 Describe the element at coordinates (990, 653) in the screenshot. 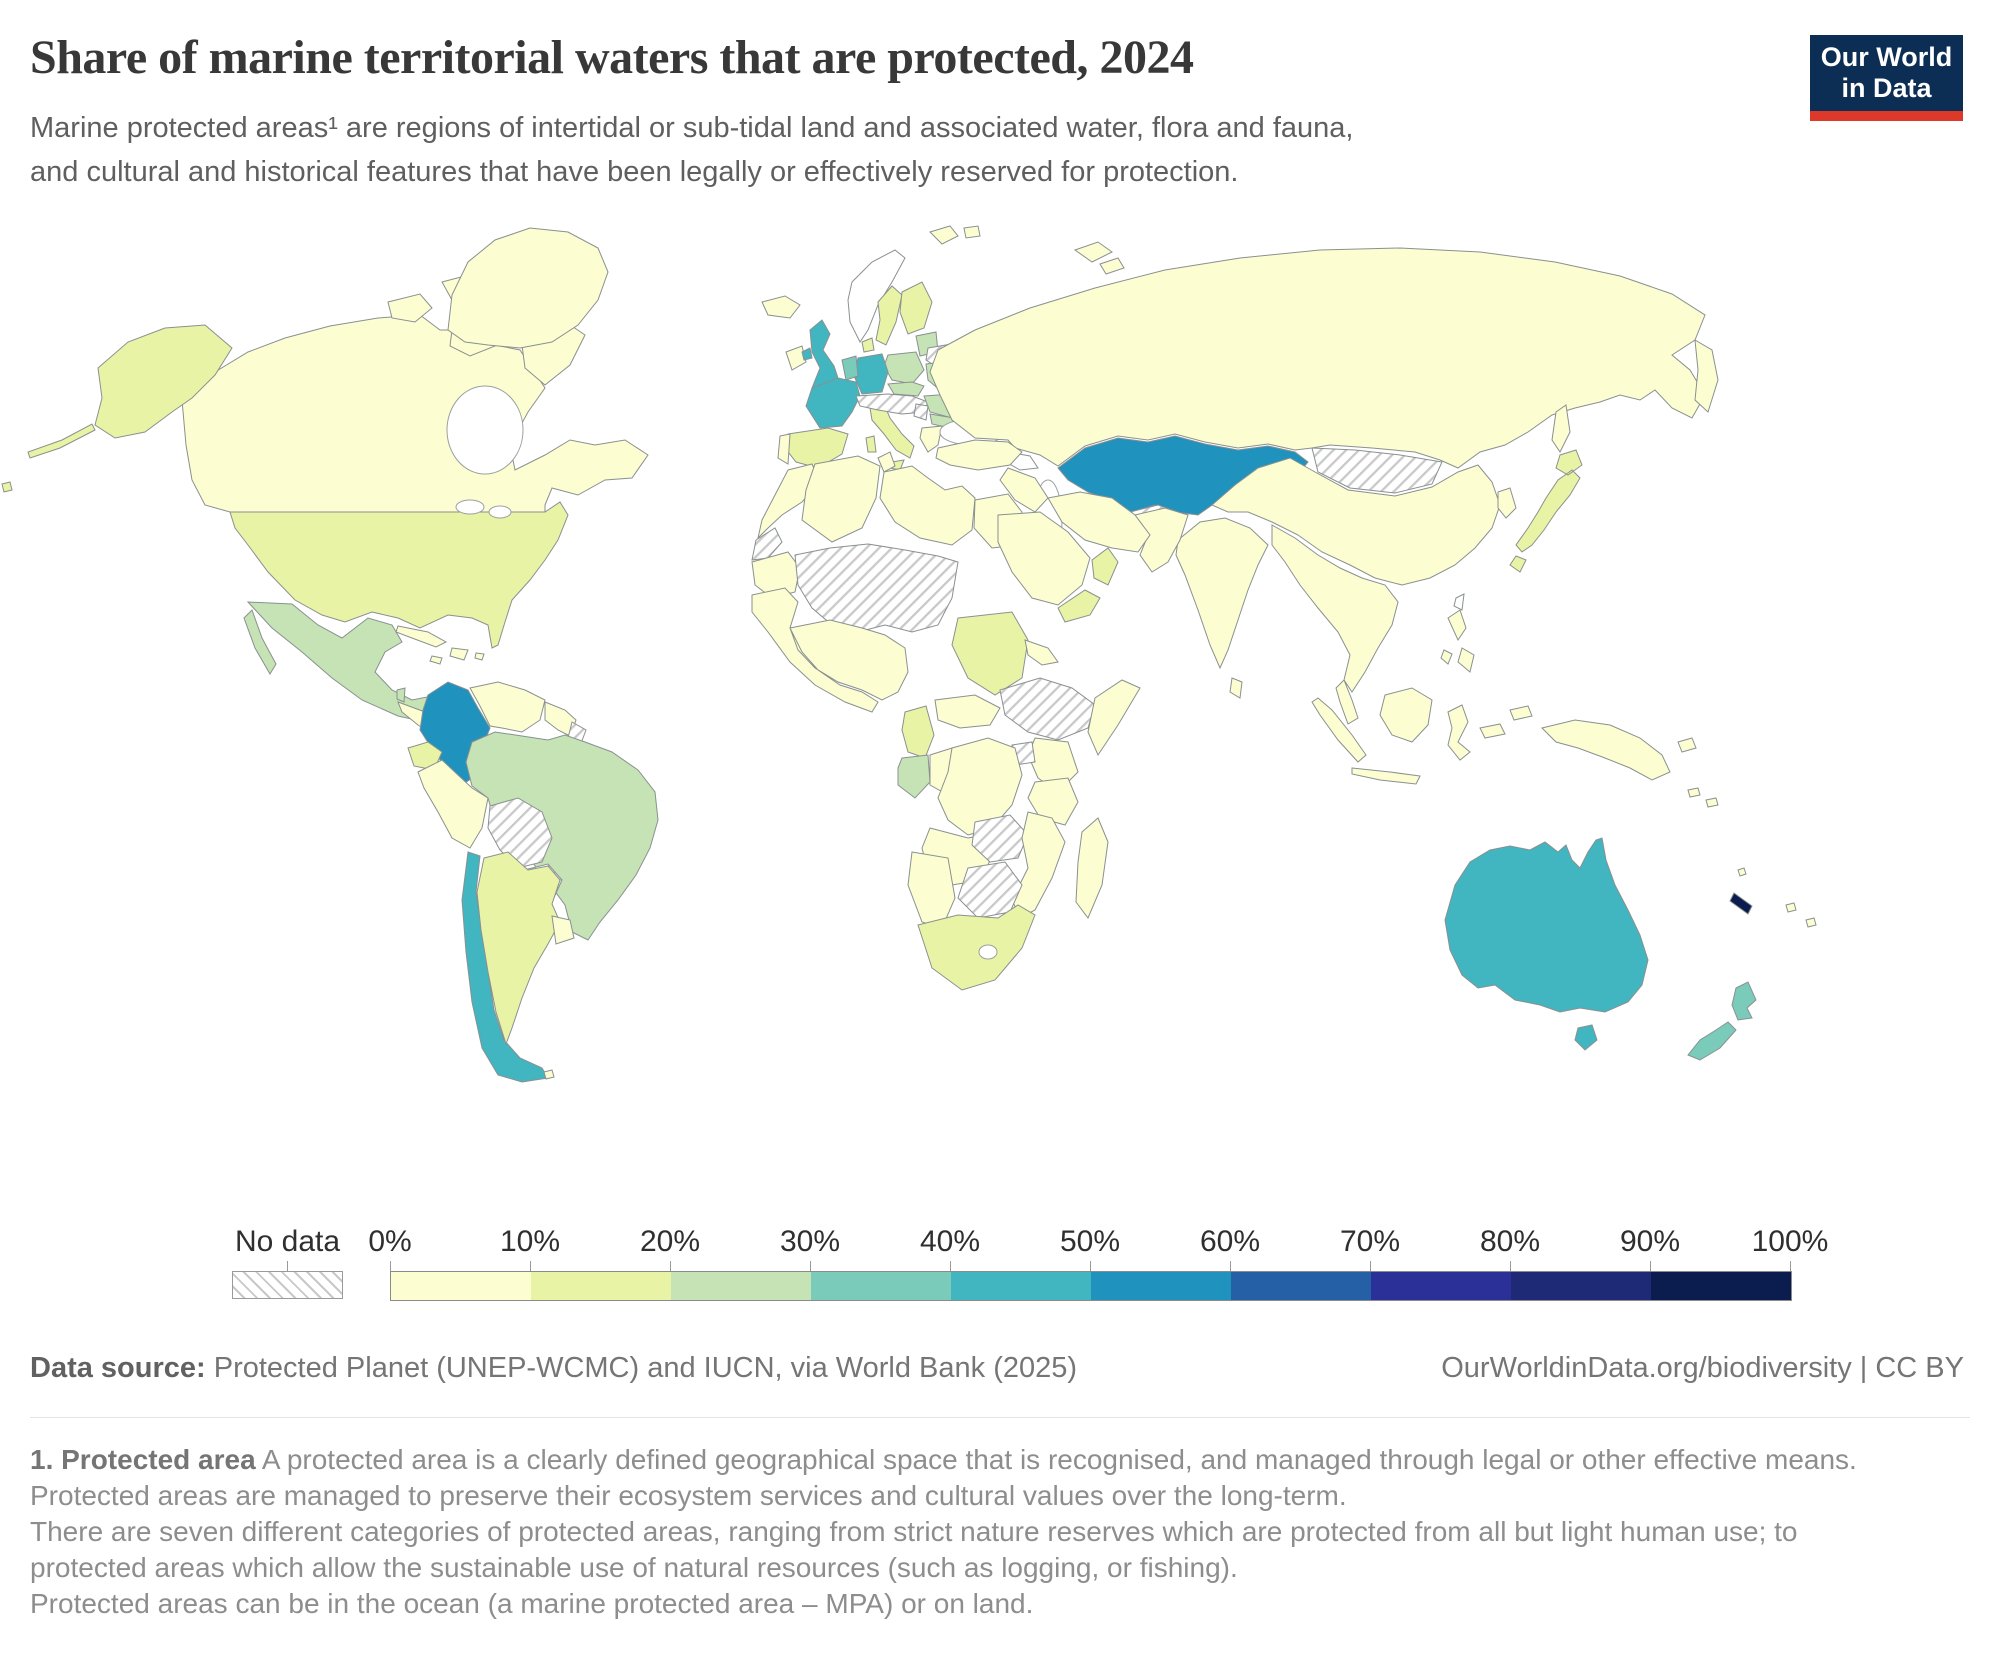

I see `country-sudan` at that location.